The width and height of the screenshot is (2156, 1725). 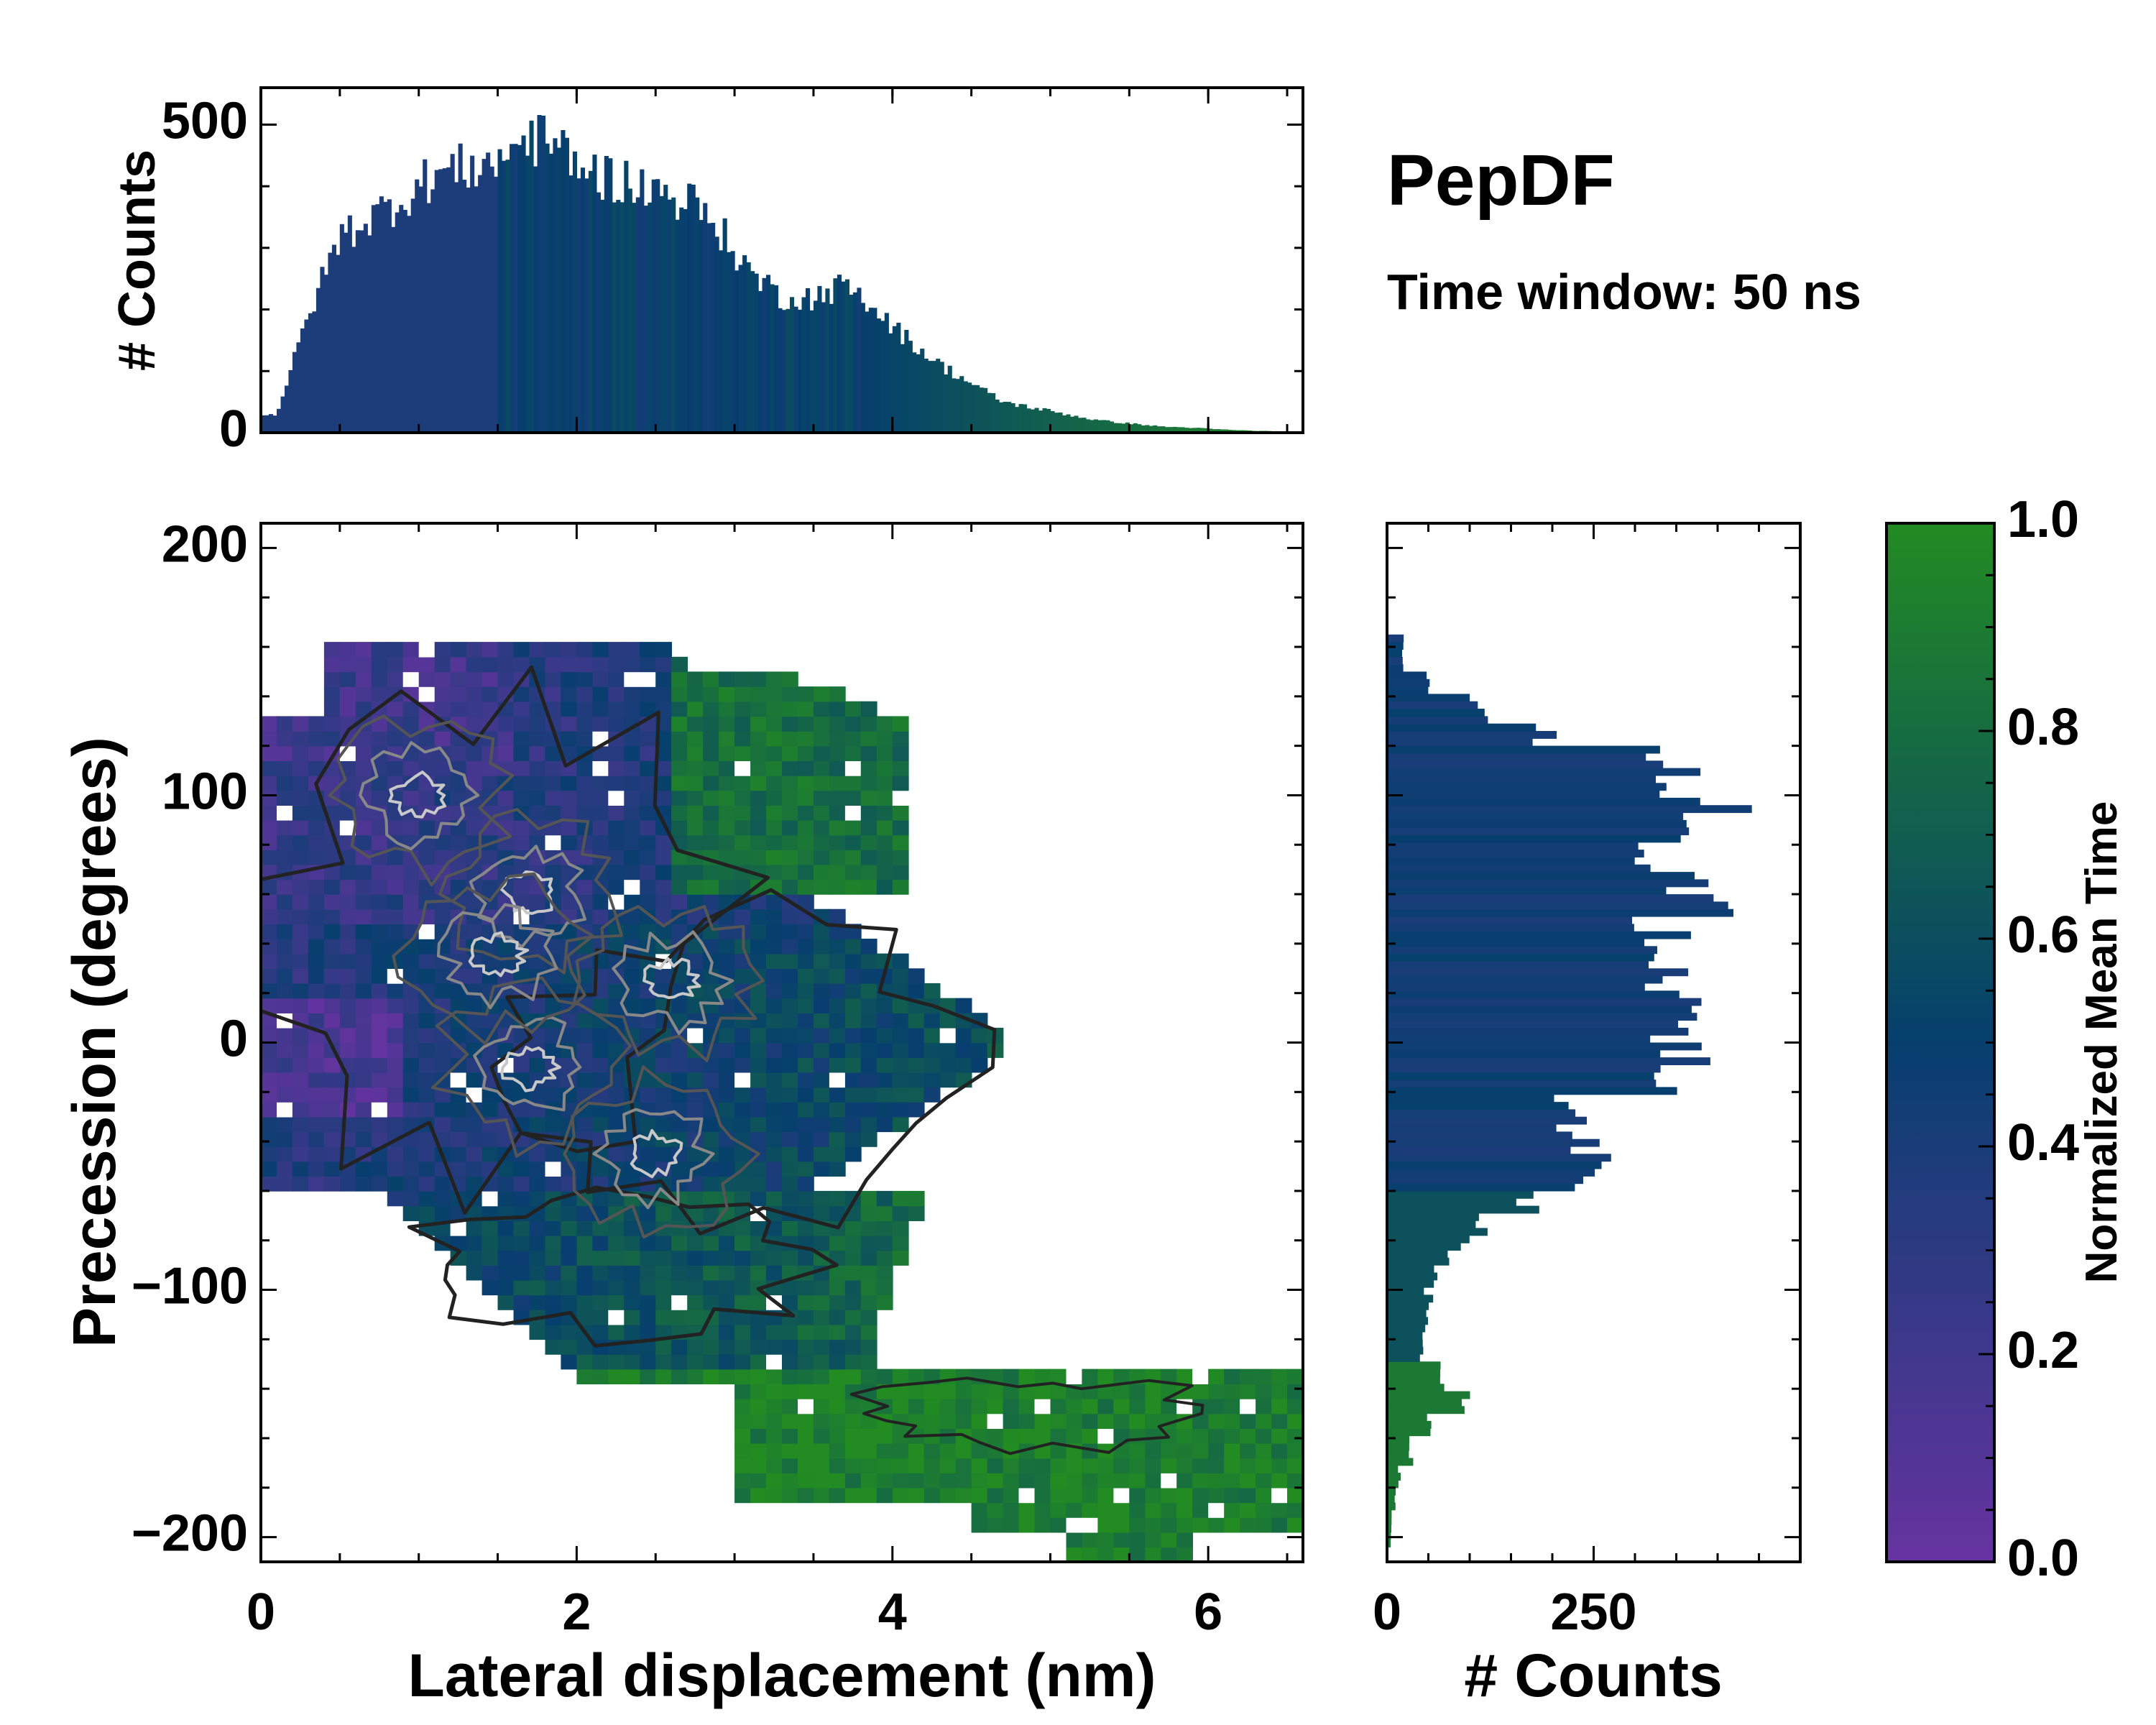 I want to click on tick-label: 2, so click(x=576, y=1612).